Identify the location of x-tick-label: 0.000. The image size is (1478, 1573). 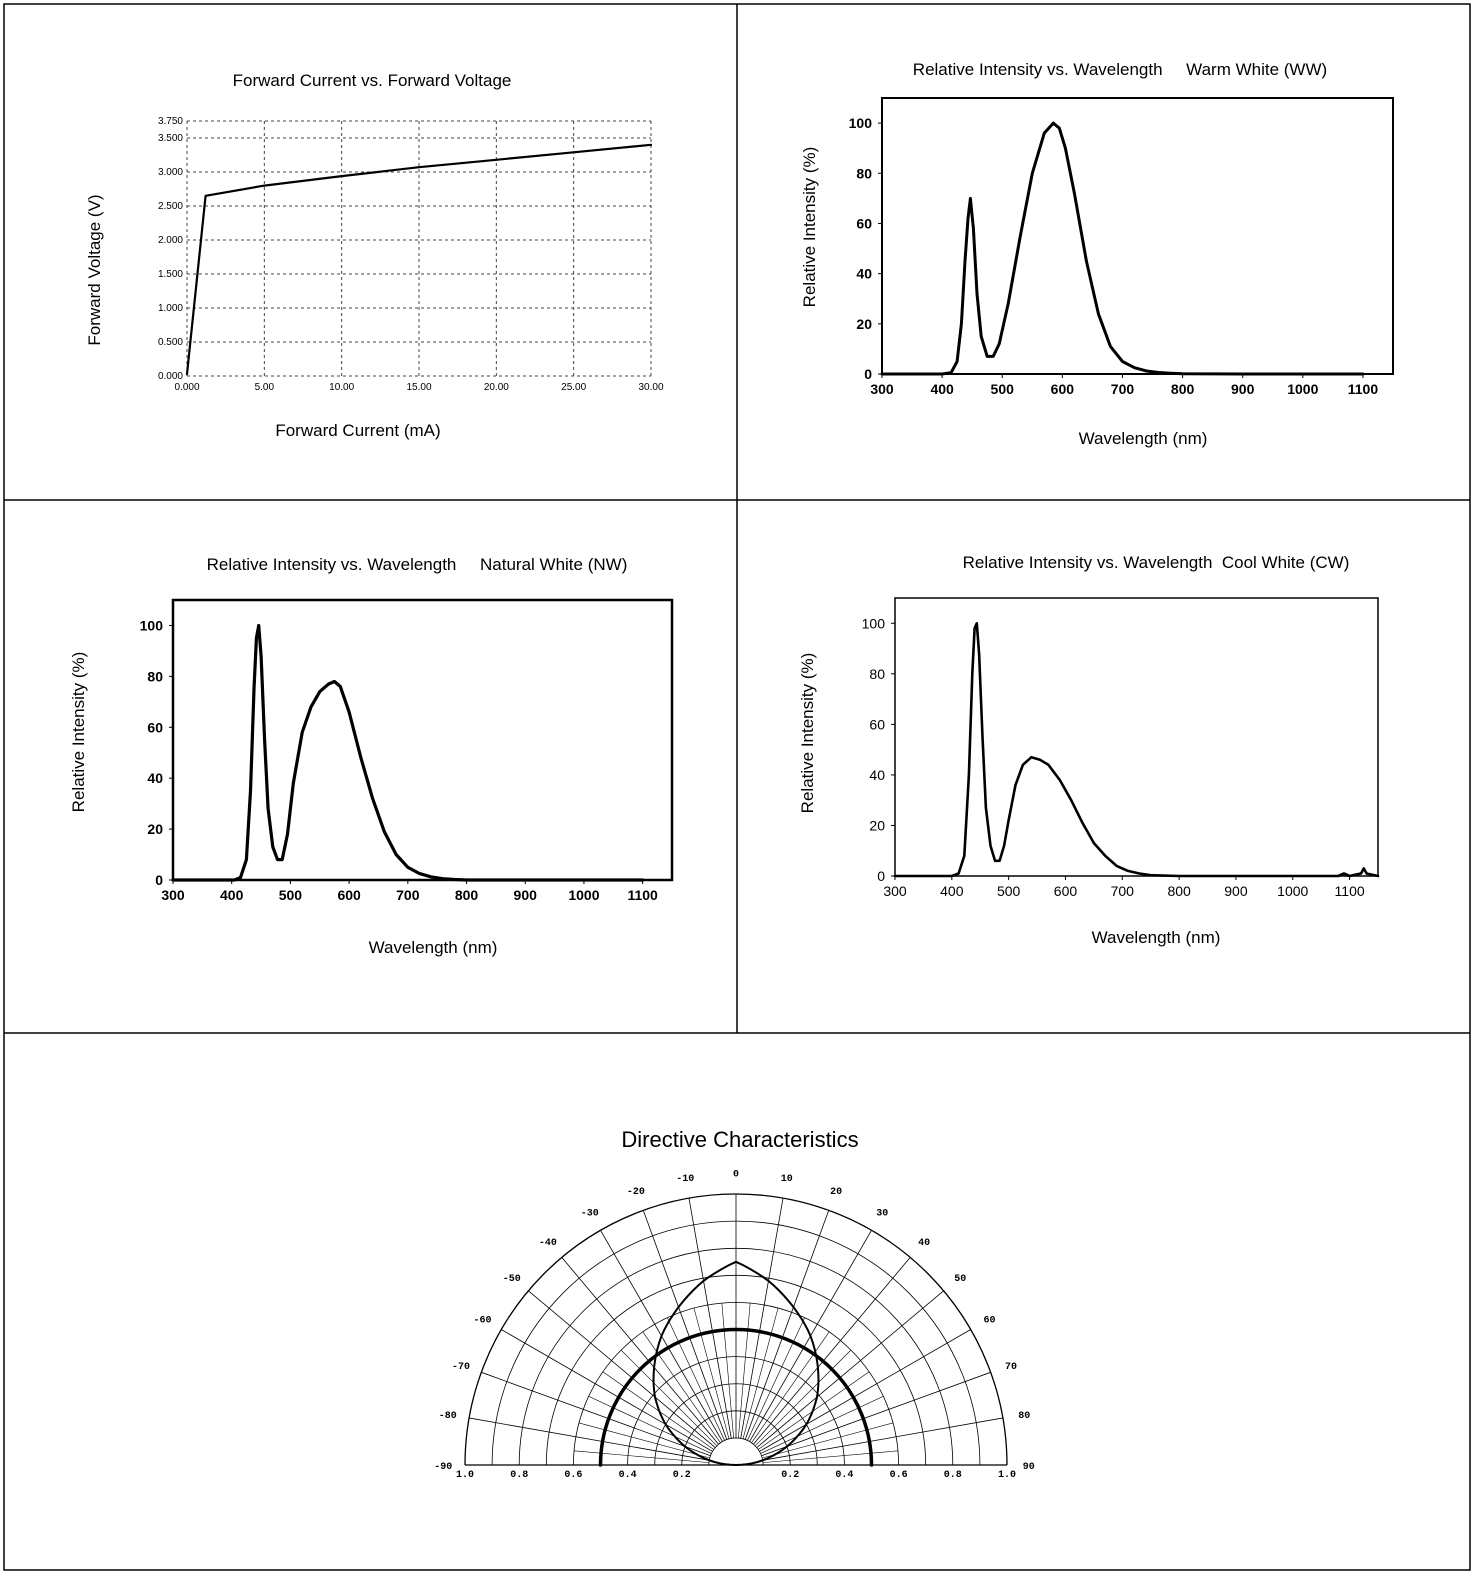
(186, 387).